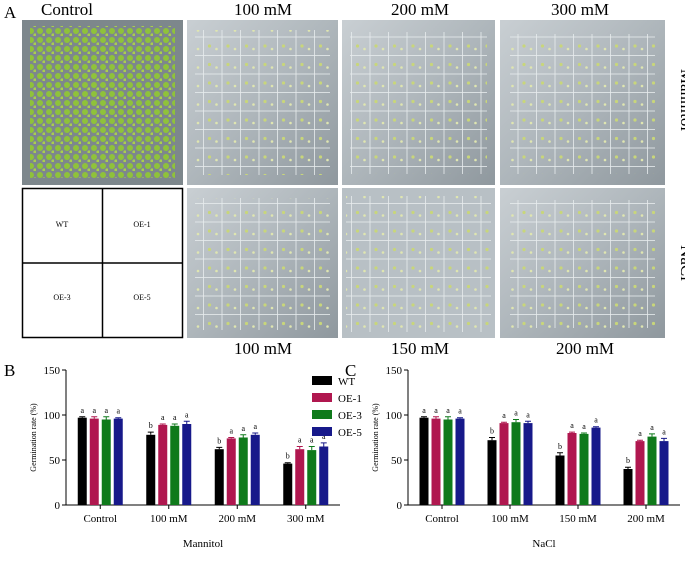 The image size is (685, 587). Describe the element at coordinates (67, 9) in the screenshot. I see `column-label: Control` at that location.